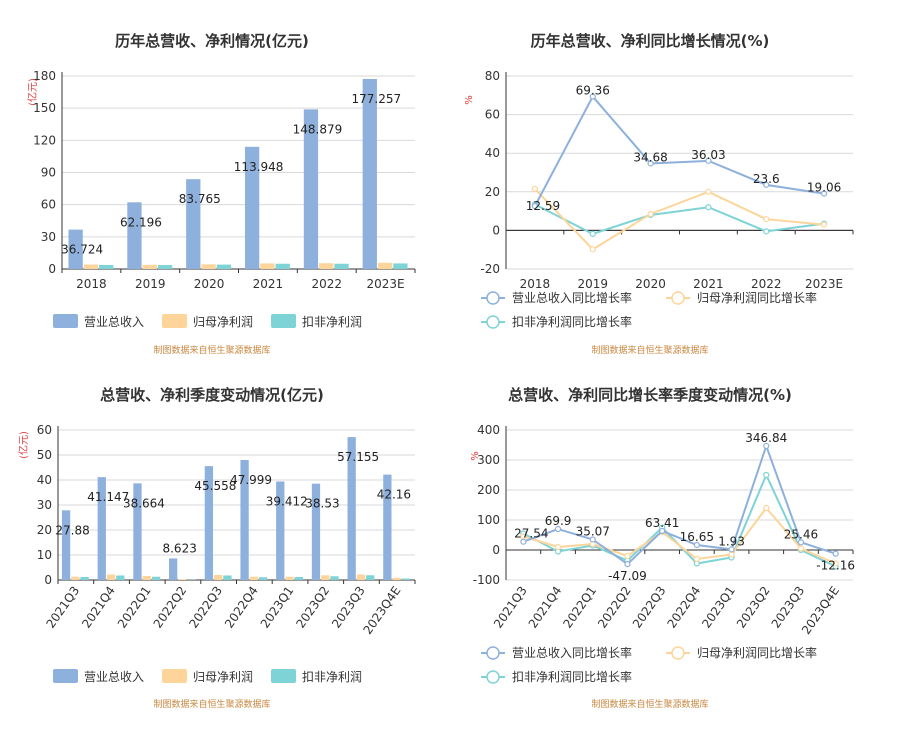  What do you see at coordinates (318, 129) in the screenshot?
I see `data-label: 148.879` at bounding box center [318, 129].